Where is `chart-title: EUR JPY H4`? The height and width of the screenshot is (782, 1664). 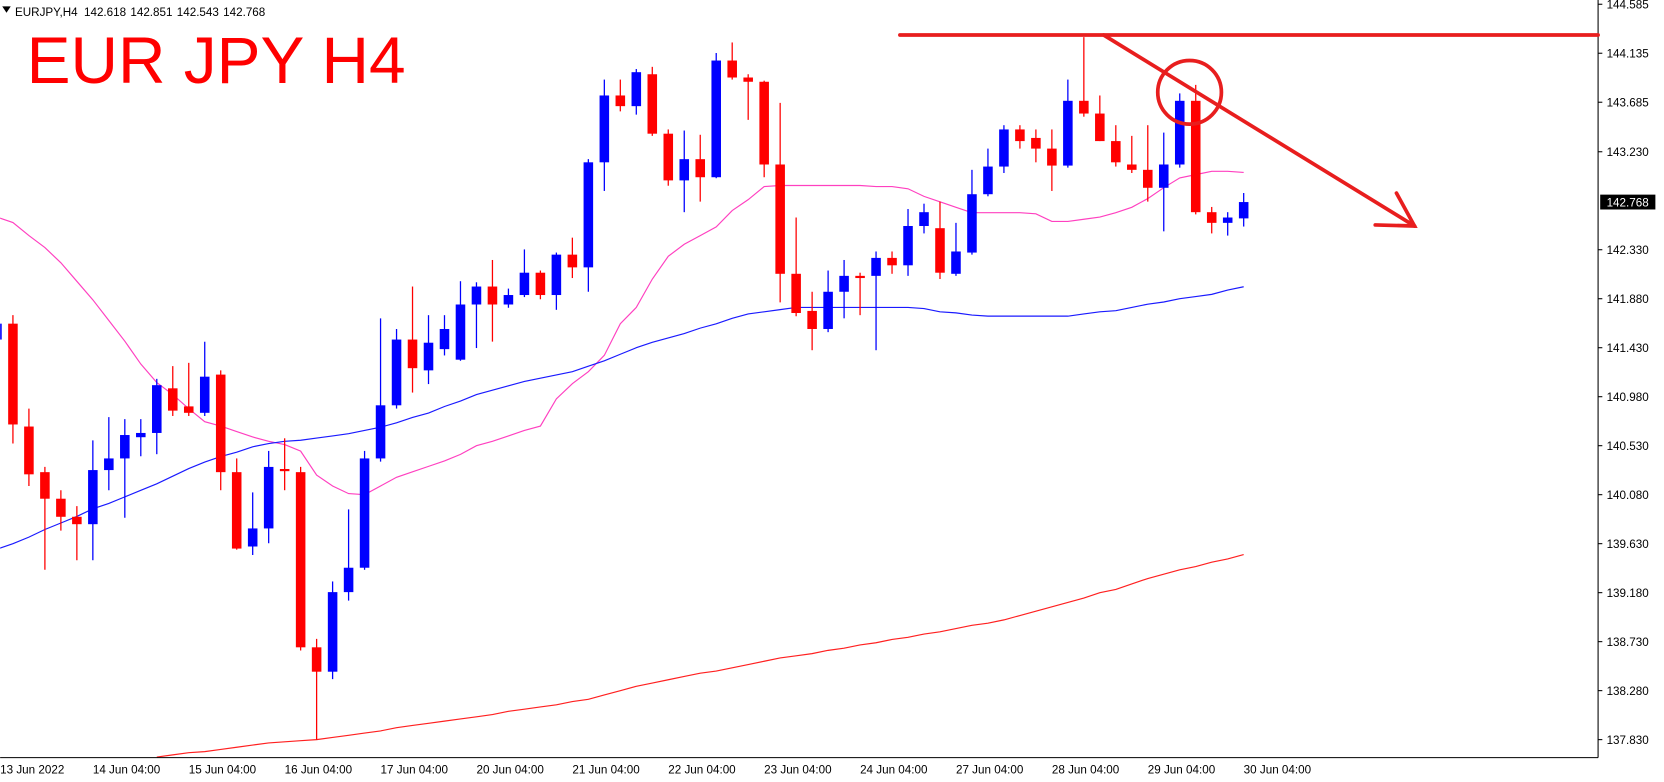
chart-title: EUR JPY H4 is located at coordinates (216, 60).